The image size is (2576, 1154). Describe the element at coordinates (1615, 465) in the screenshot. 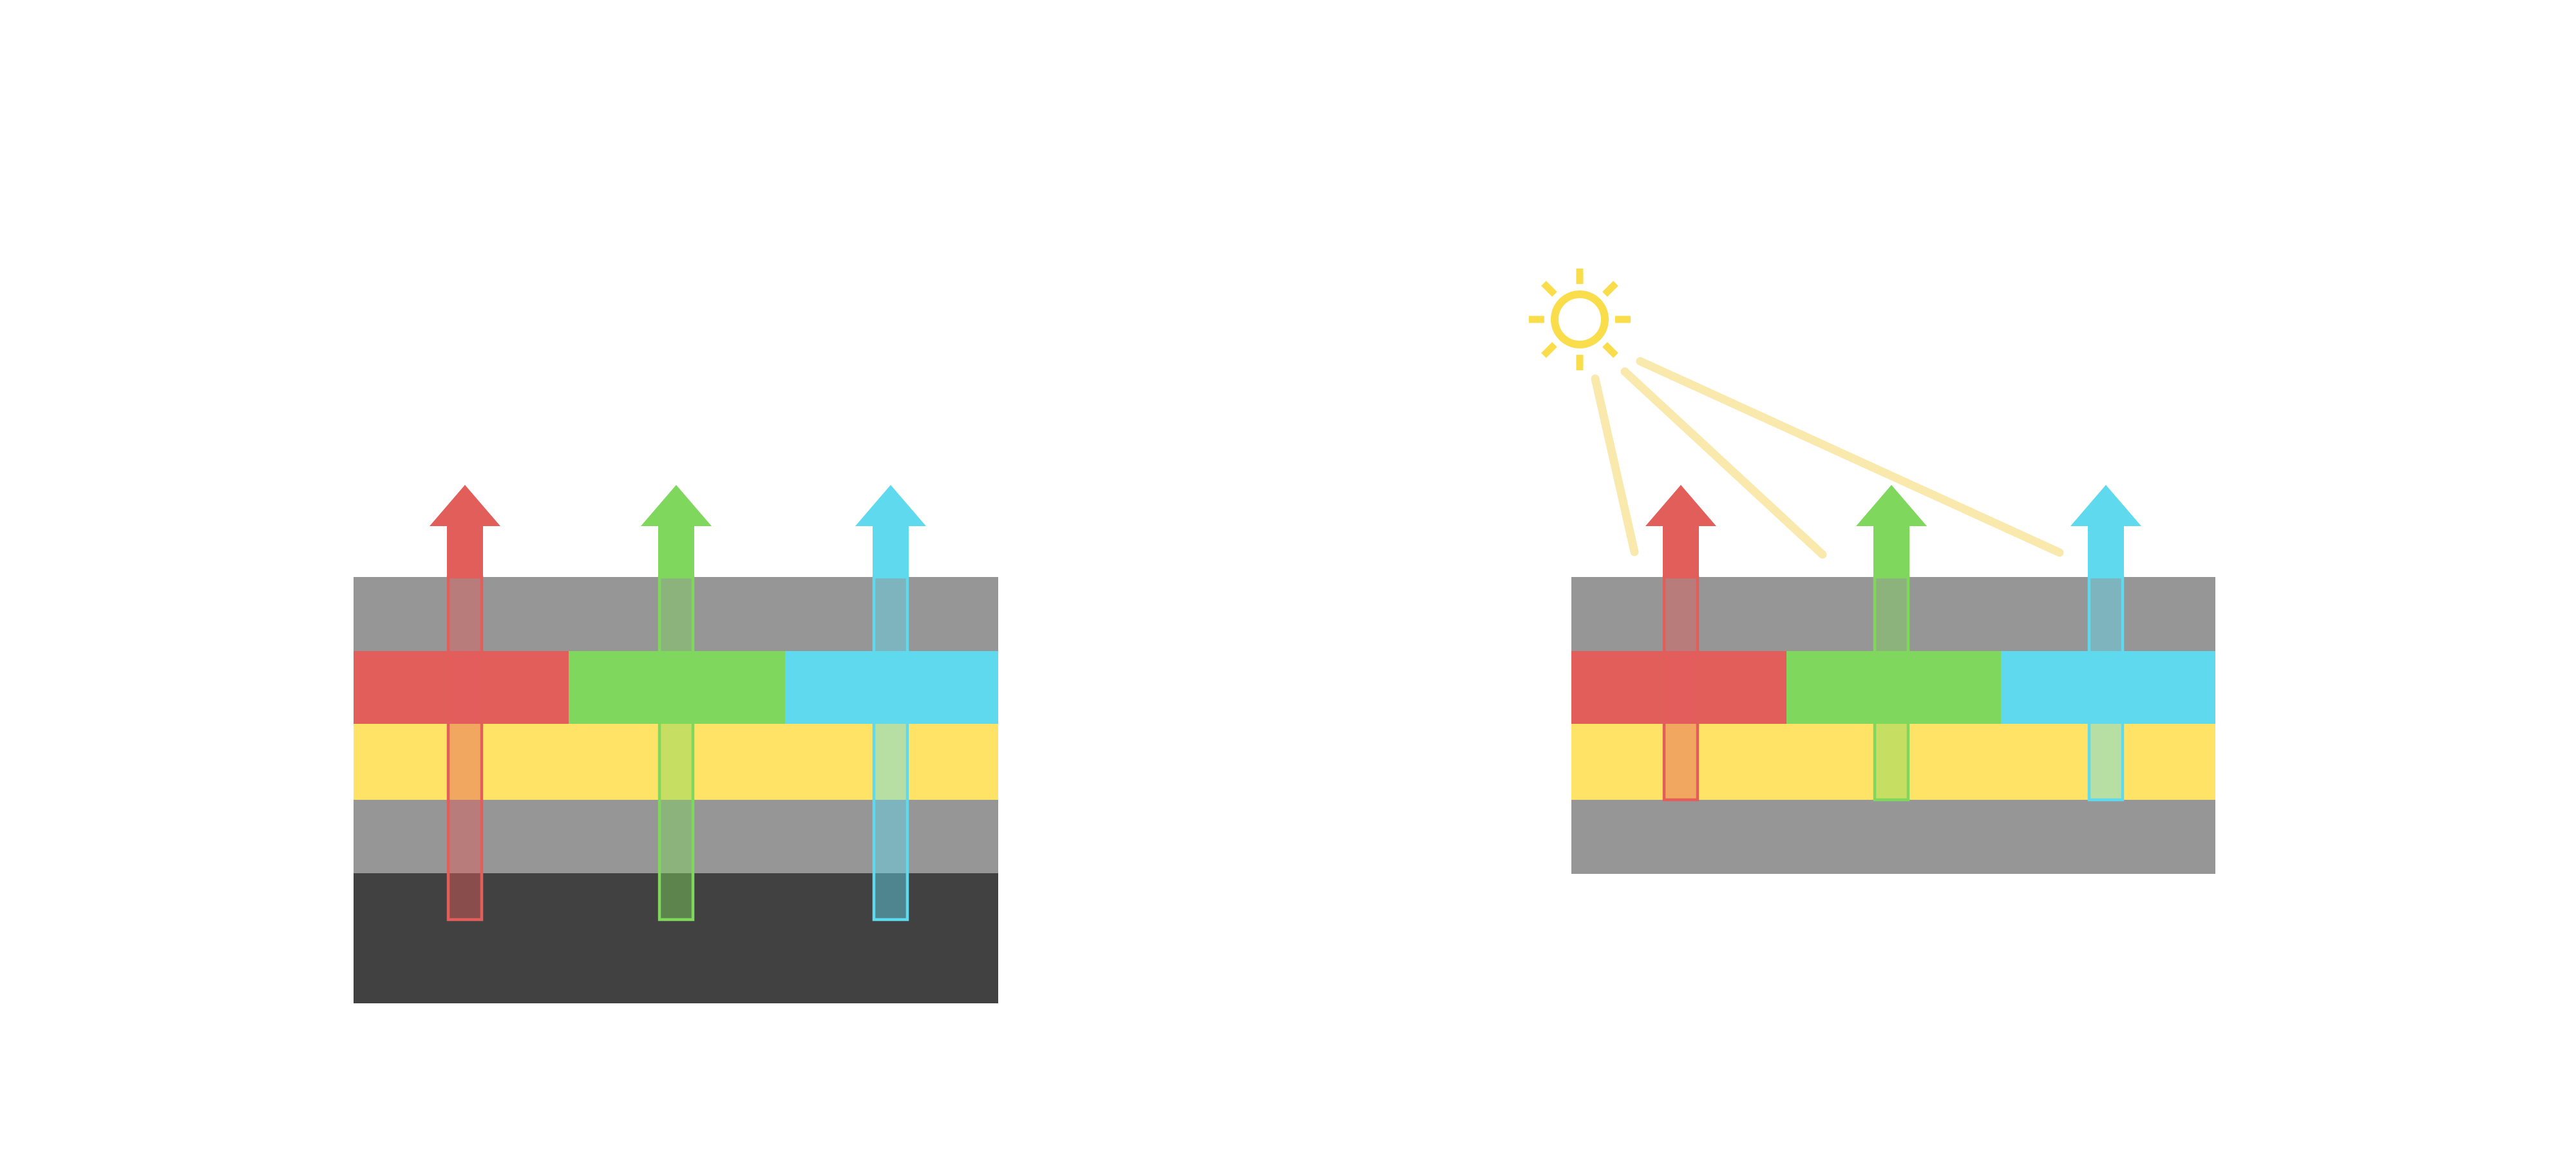

I see `incident-light-beam-left` at that location.